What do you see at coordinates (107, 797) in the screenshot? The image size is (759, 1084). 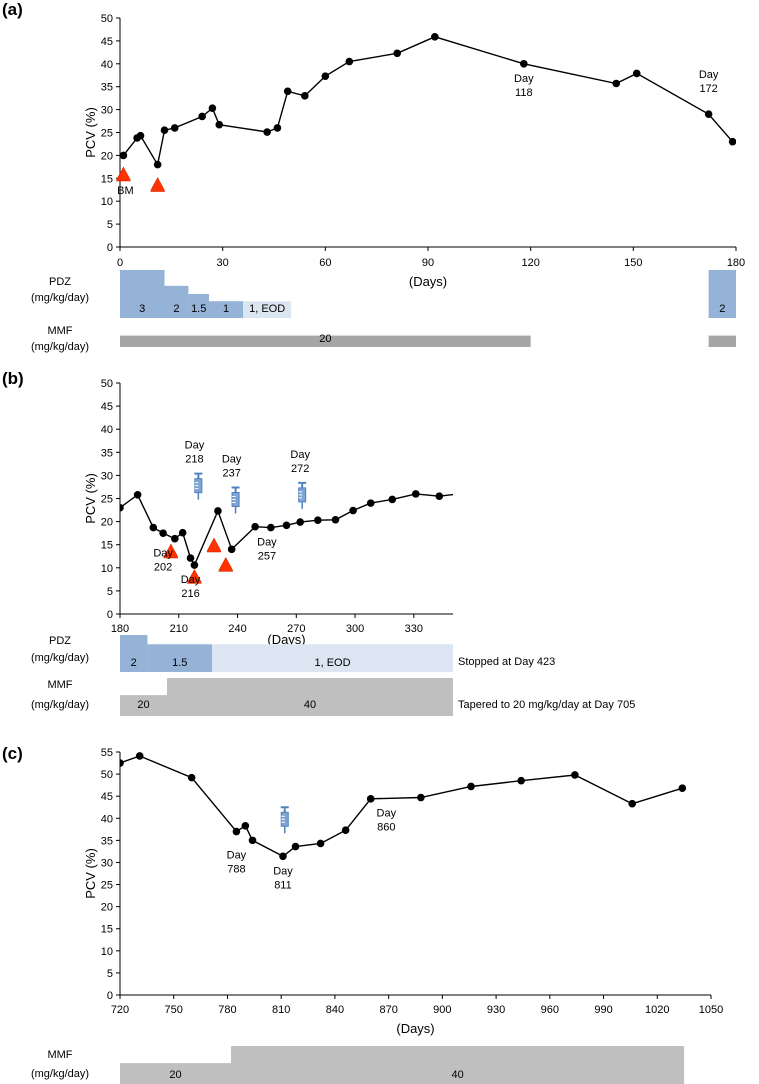 I see `y-tick-label: 45` at bounding box center [107, 797].